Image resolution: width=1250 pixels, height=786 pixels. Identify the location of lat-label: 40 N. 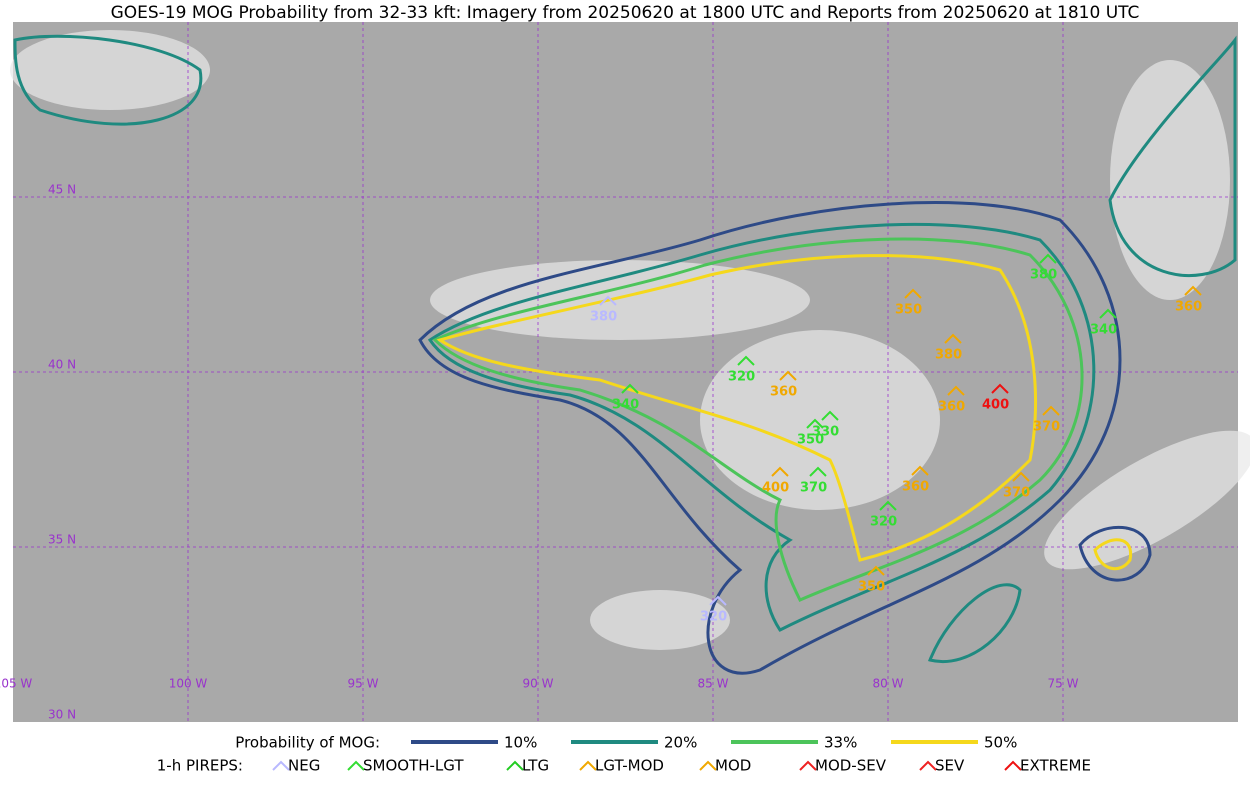
(62, 365).